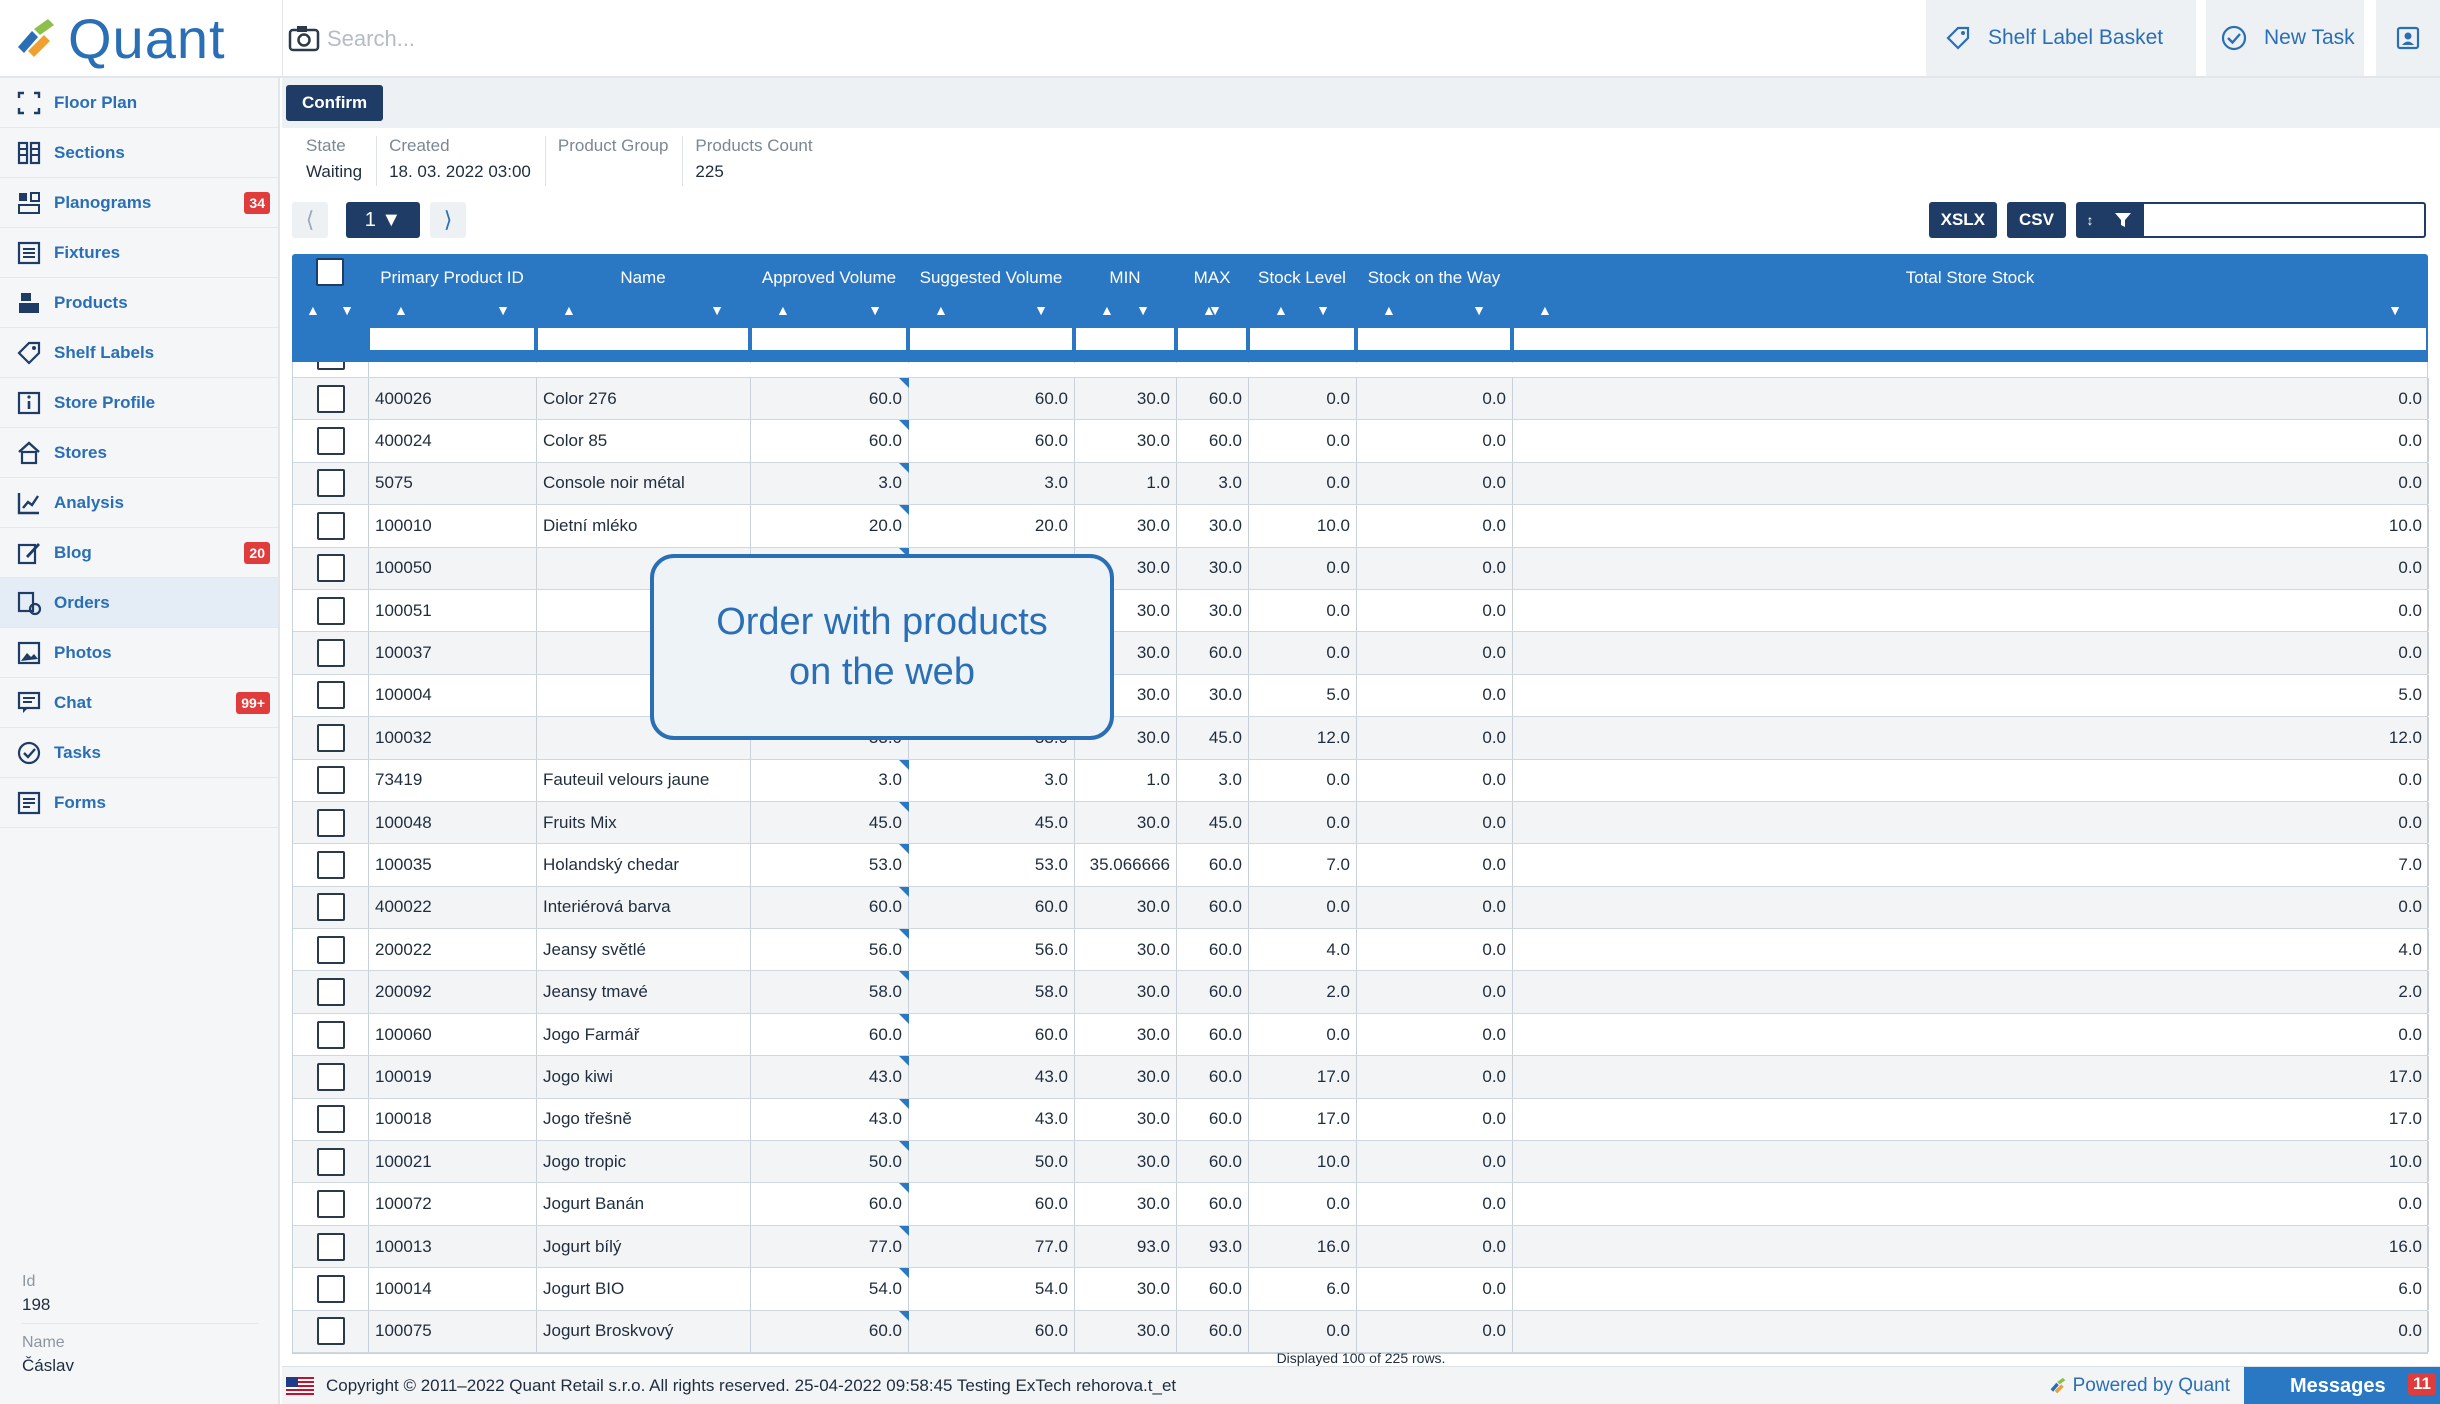  Describe the element at coordinates (830, 1289) in the screenshot. I see `table-cell: 54.0` at that location.